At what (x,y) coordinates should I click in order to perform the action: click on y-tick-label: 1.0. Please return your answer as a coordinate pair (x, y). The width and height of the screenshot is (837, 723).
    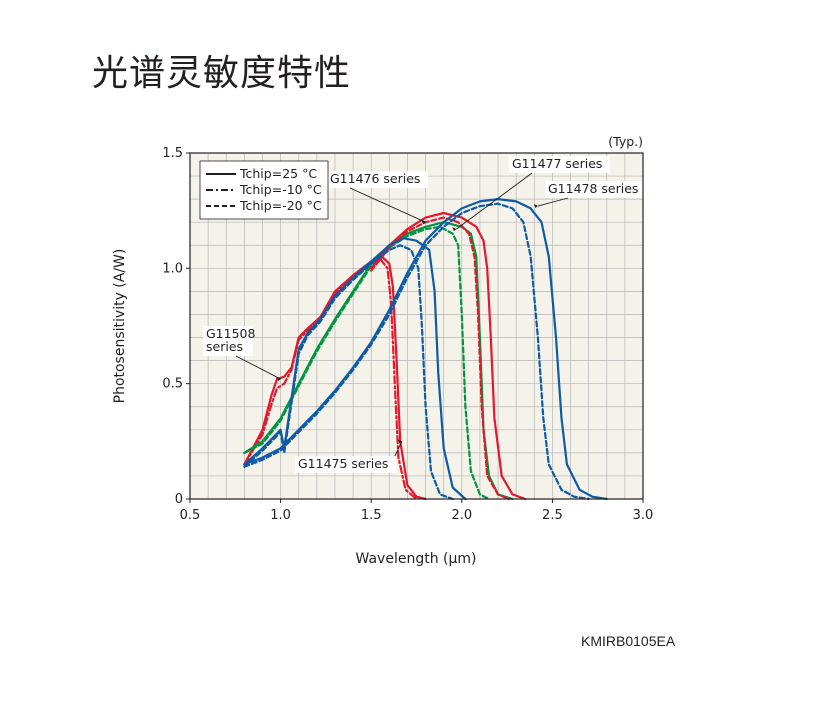
    Looking at the image, I should click on (172, 268).